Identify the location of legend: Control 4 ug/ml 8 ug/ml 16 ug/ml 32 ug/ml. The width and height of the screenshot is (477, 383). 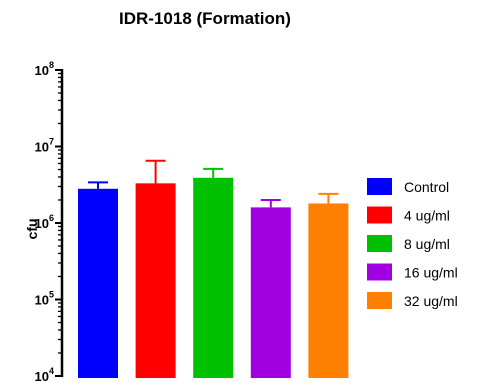
(412, 243).